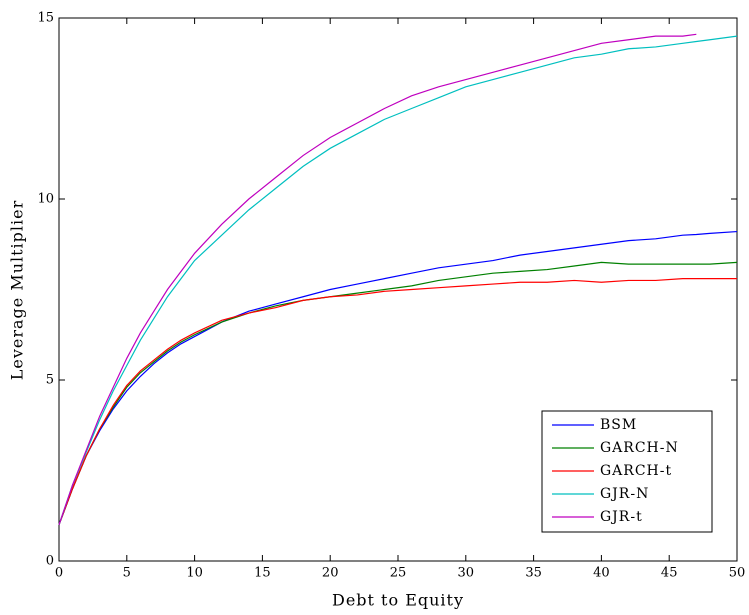 The width and height of the screenshot is (749, 615). Describe the element at coordinates (624, 494) in the screenshot. I see `legend-label: GJR-N` at that location.